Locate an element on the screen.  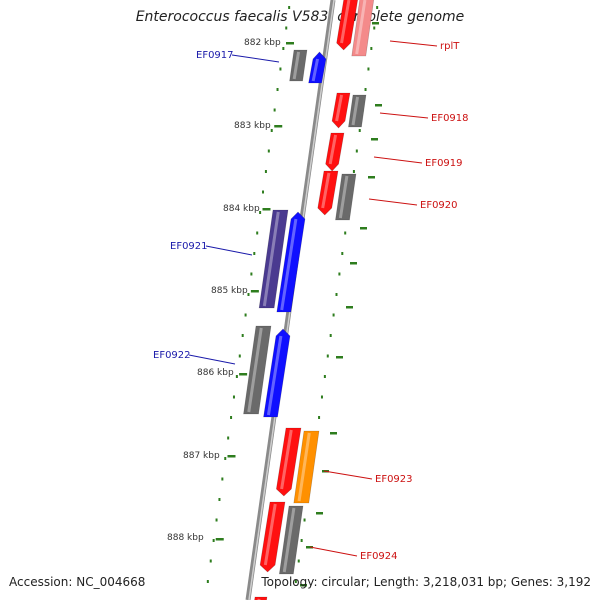
gene-label-forward: EF0917 is located at coordinates (215, 55).